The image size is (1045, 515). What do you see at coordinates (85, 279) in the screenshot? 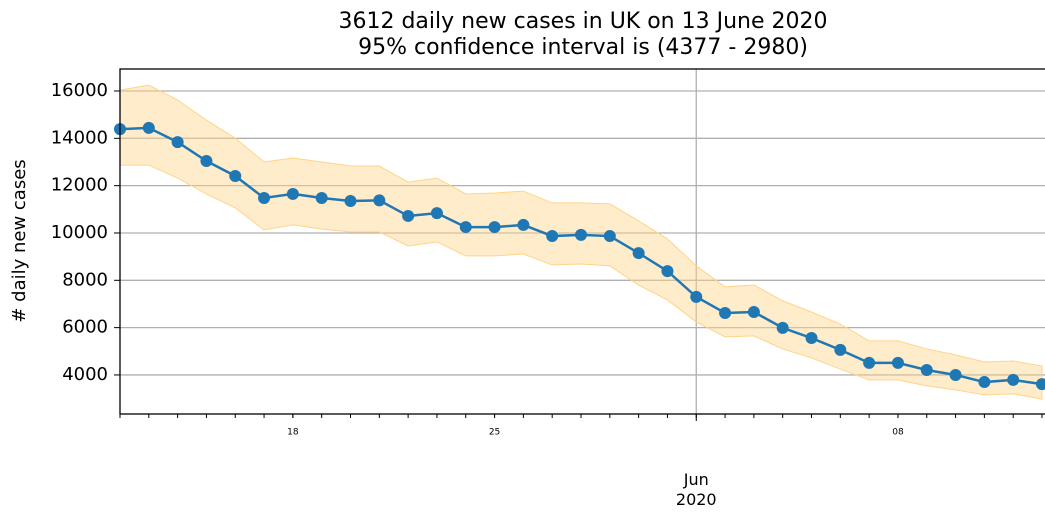
I see `y-tick-label: 8000` at bounding box center [85, 279].